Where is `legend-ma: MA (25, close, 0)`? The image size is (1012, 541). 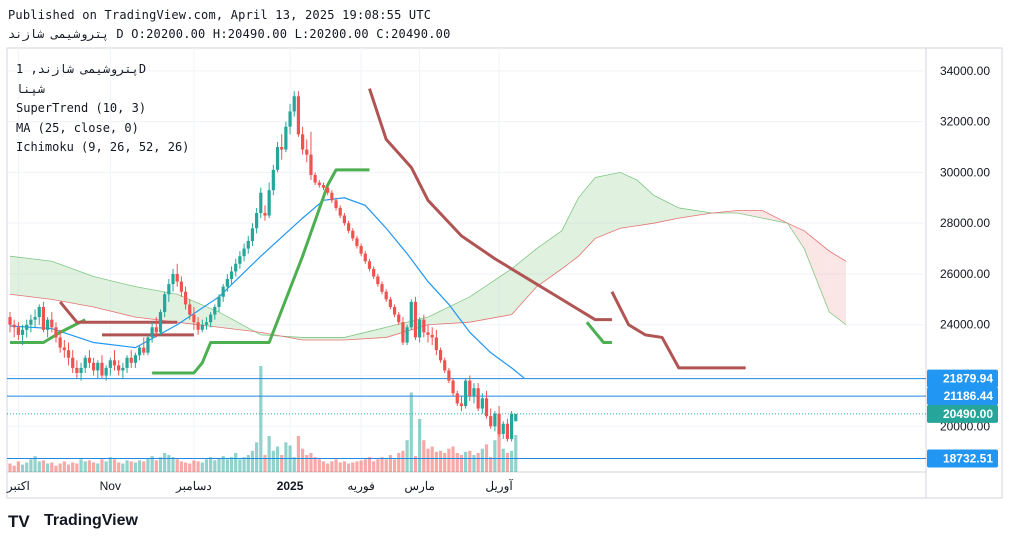
legend-ma: MA (25, close, 0) is located at coordinates (77, 127).